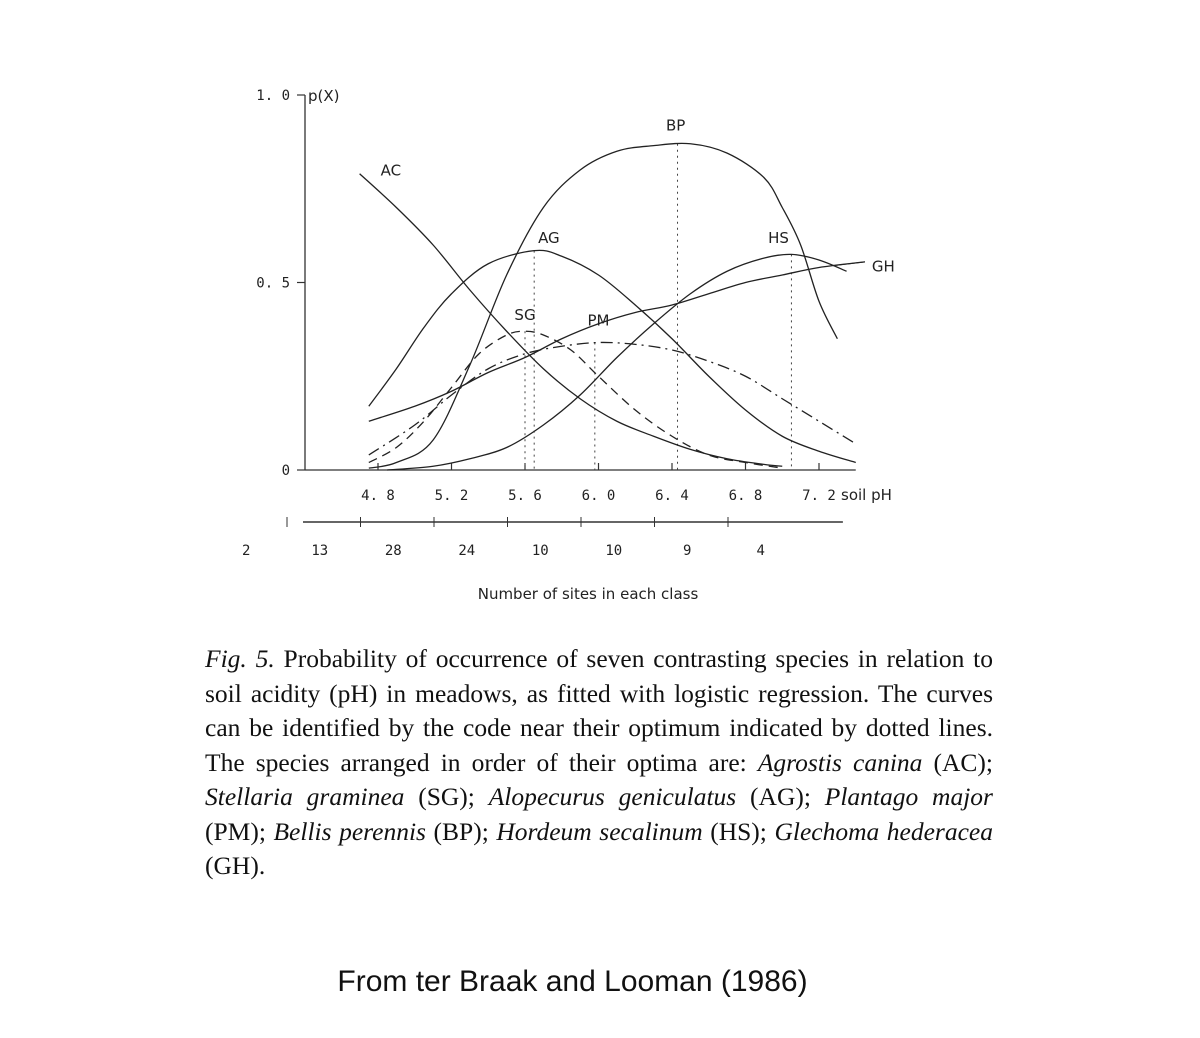 The image size is (1200, 1038). What do you see at coordinates (235, 865) in the screenshot?
I see `caption-text: (GH).` at bounding box center [235, 865].